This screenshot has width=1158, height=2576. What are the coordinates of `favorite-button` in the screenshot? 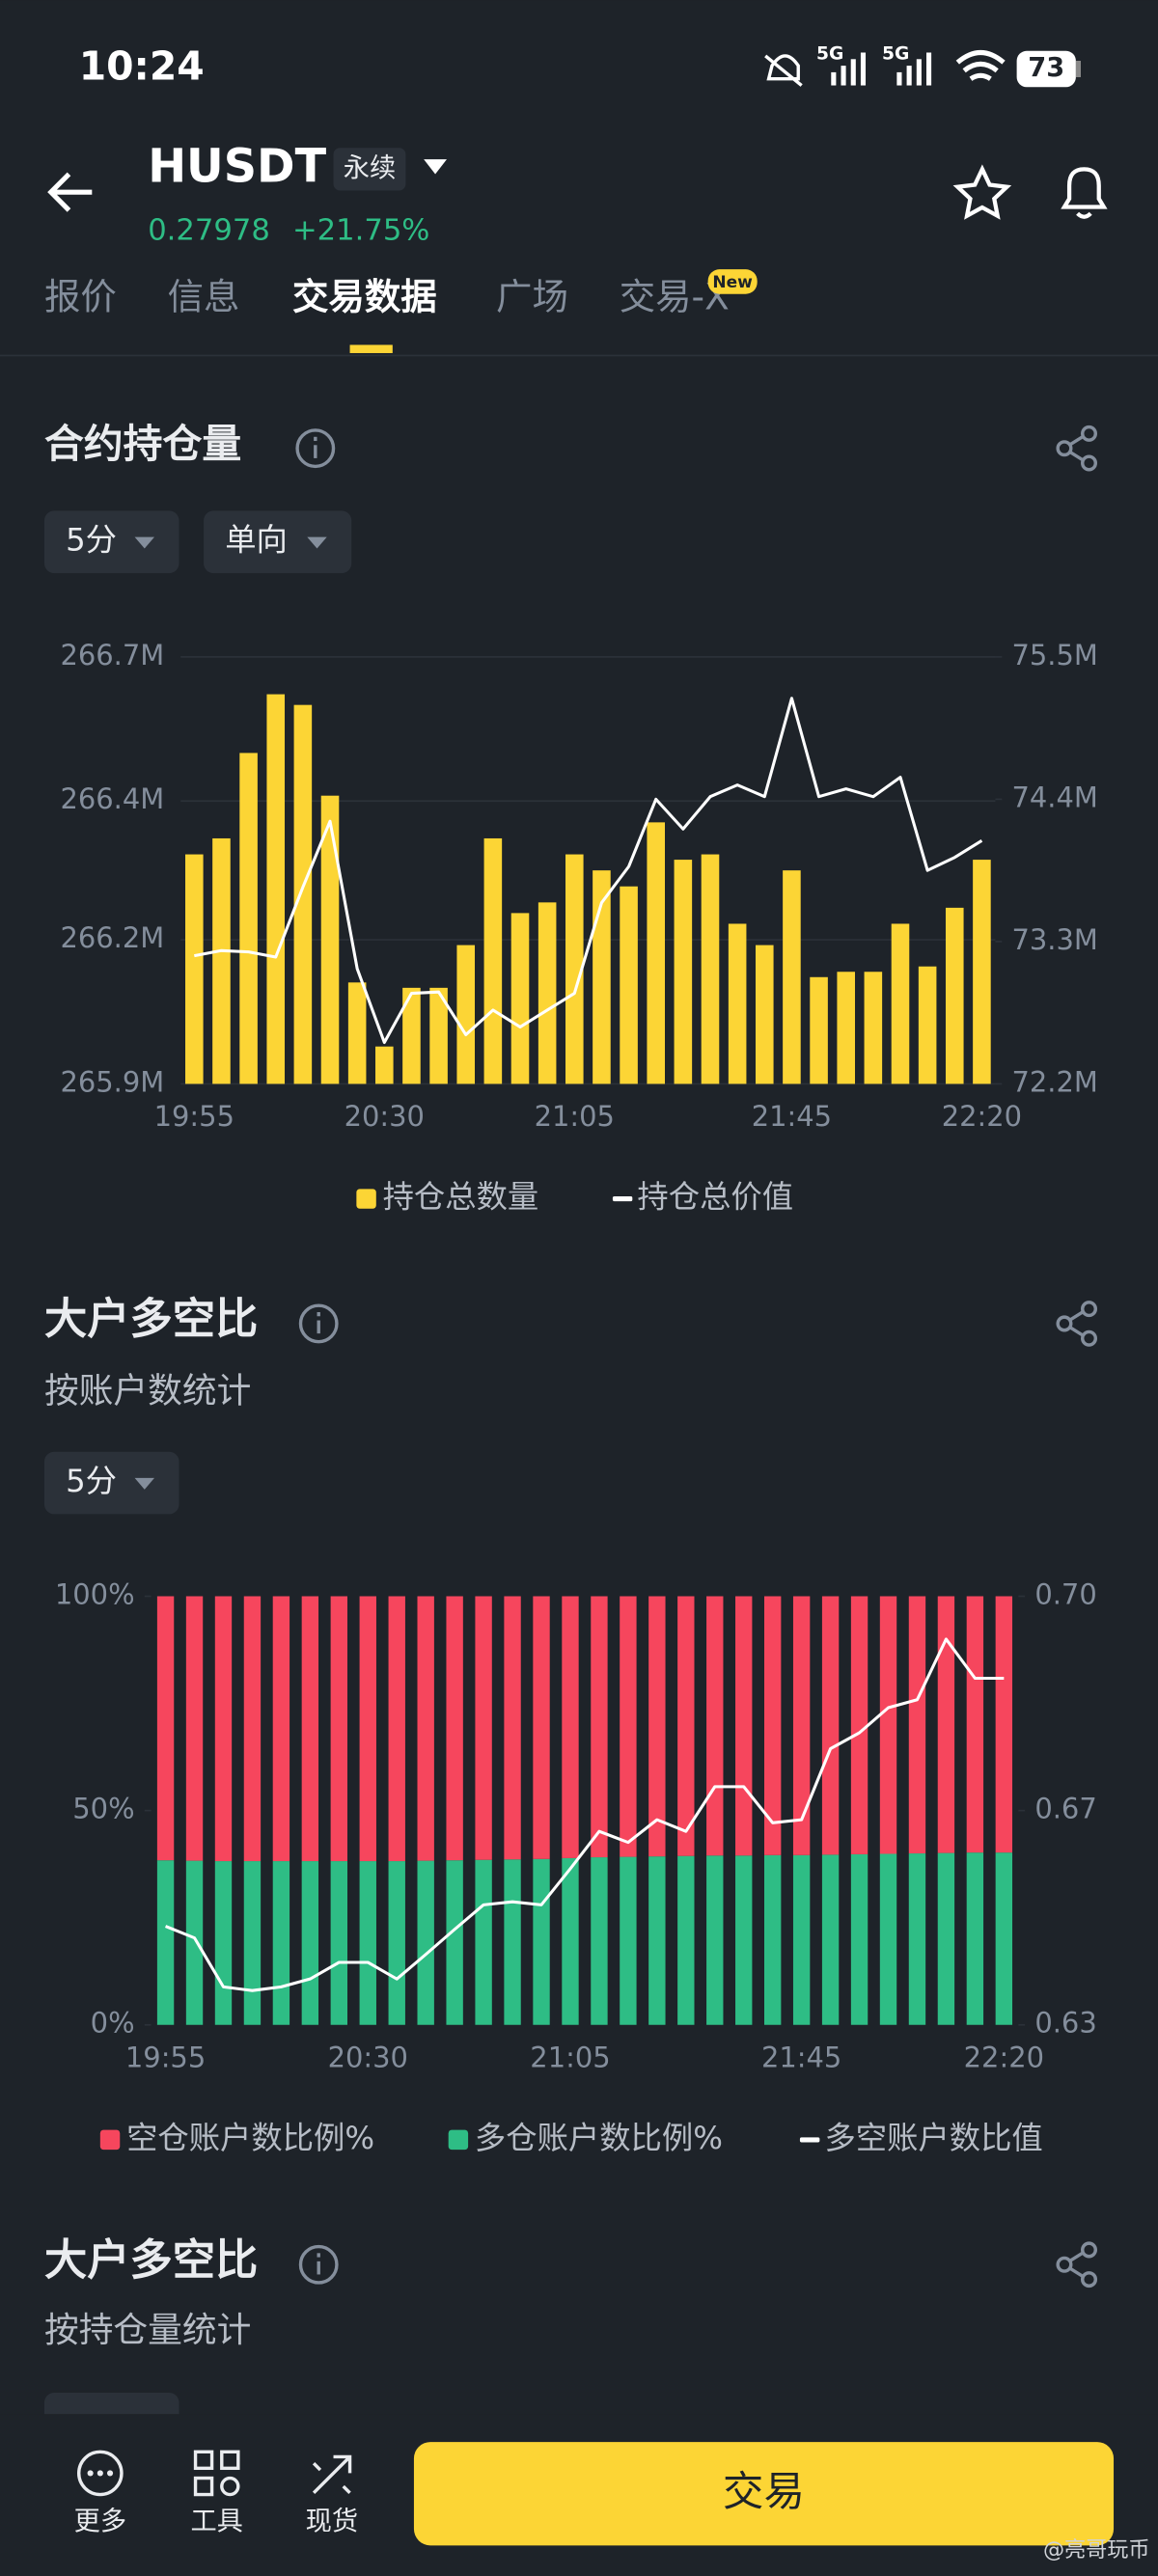 It's located at (982, 192).